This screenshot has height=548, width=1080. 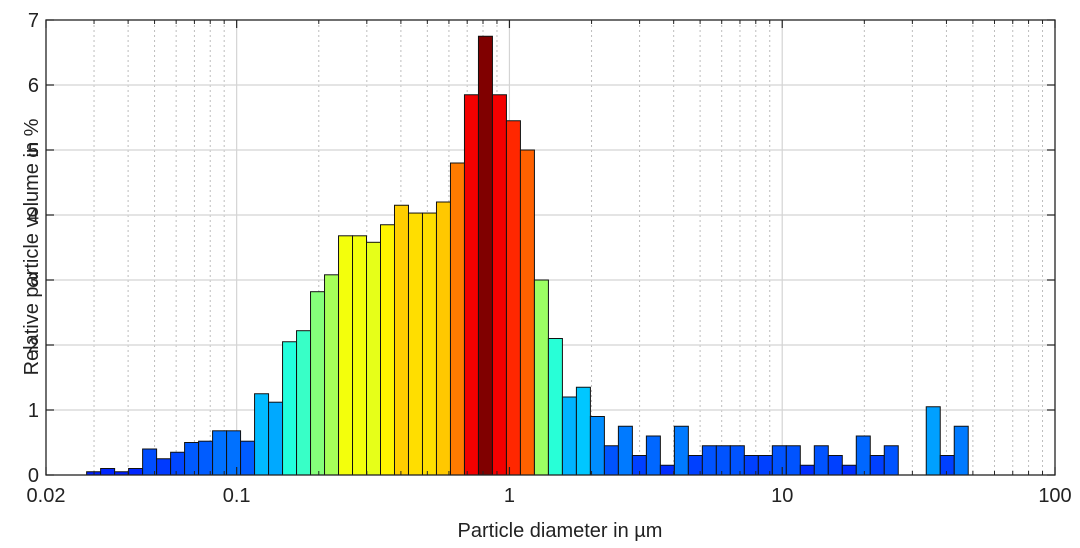 What do you see at coordinates (33, 151) in the screenshot?
I see `y-tick-label: 5` at bounding box center [33, 151].